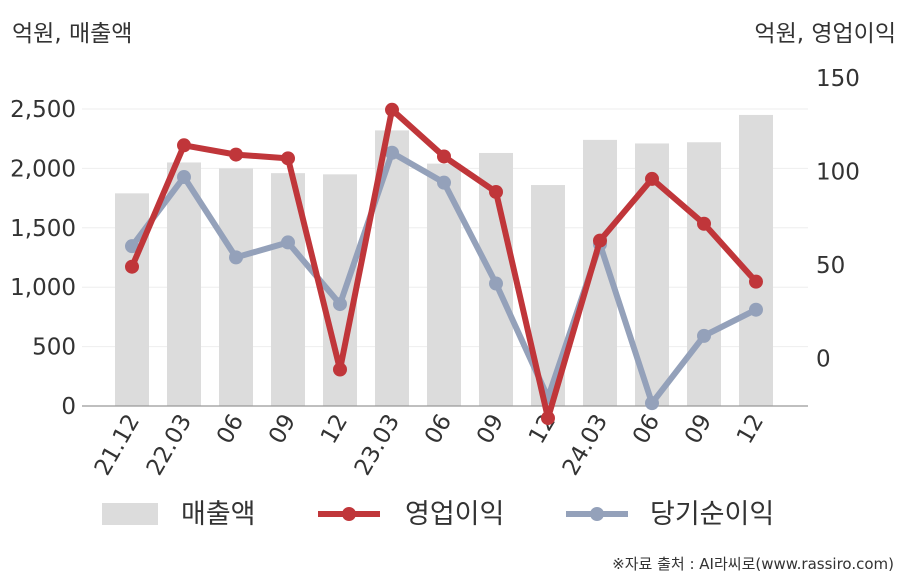 This screenshot has width=908, height=580. I want to click on legend-marker-operating-profit, so click(349, 514).